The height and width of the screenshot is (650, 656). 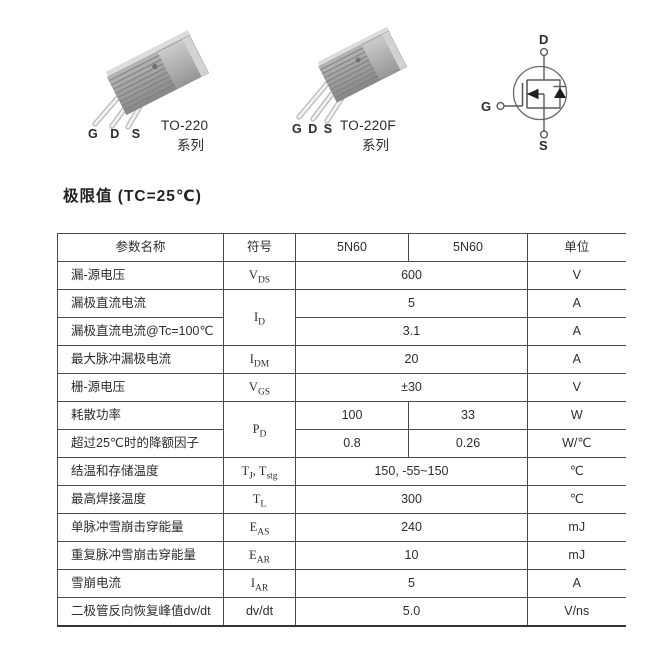 What do you see at coordinates (362, 64) in the screenshot?
I see `to220f-body` at bounding box center [362, 64].